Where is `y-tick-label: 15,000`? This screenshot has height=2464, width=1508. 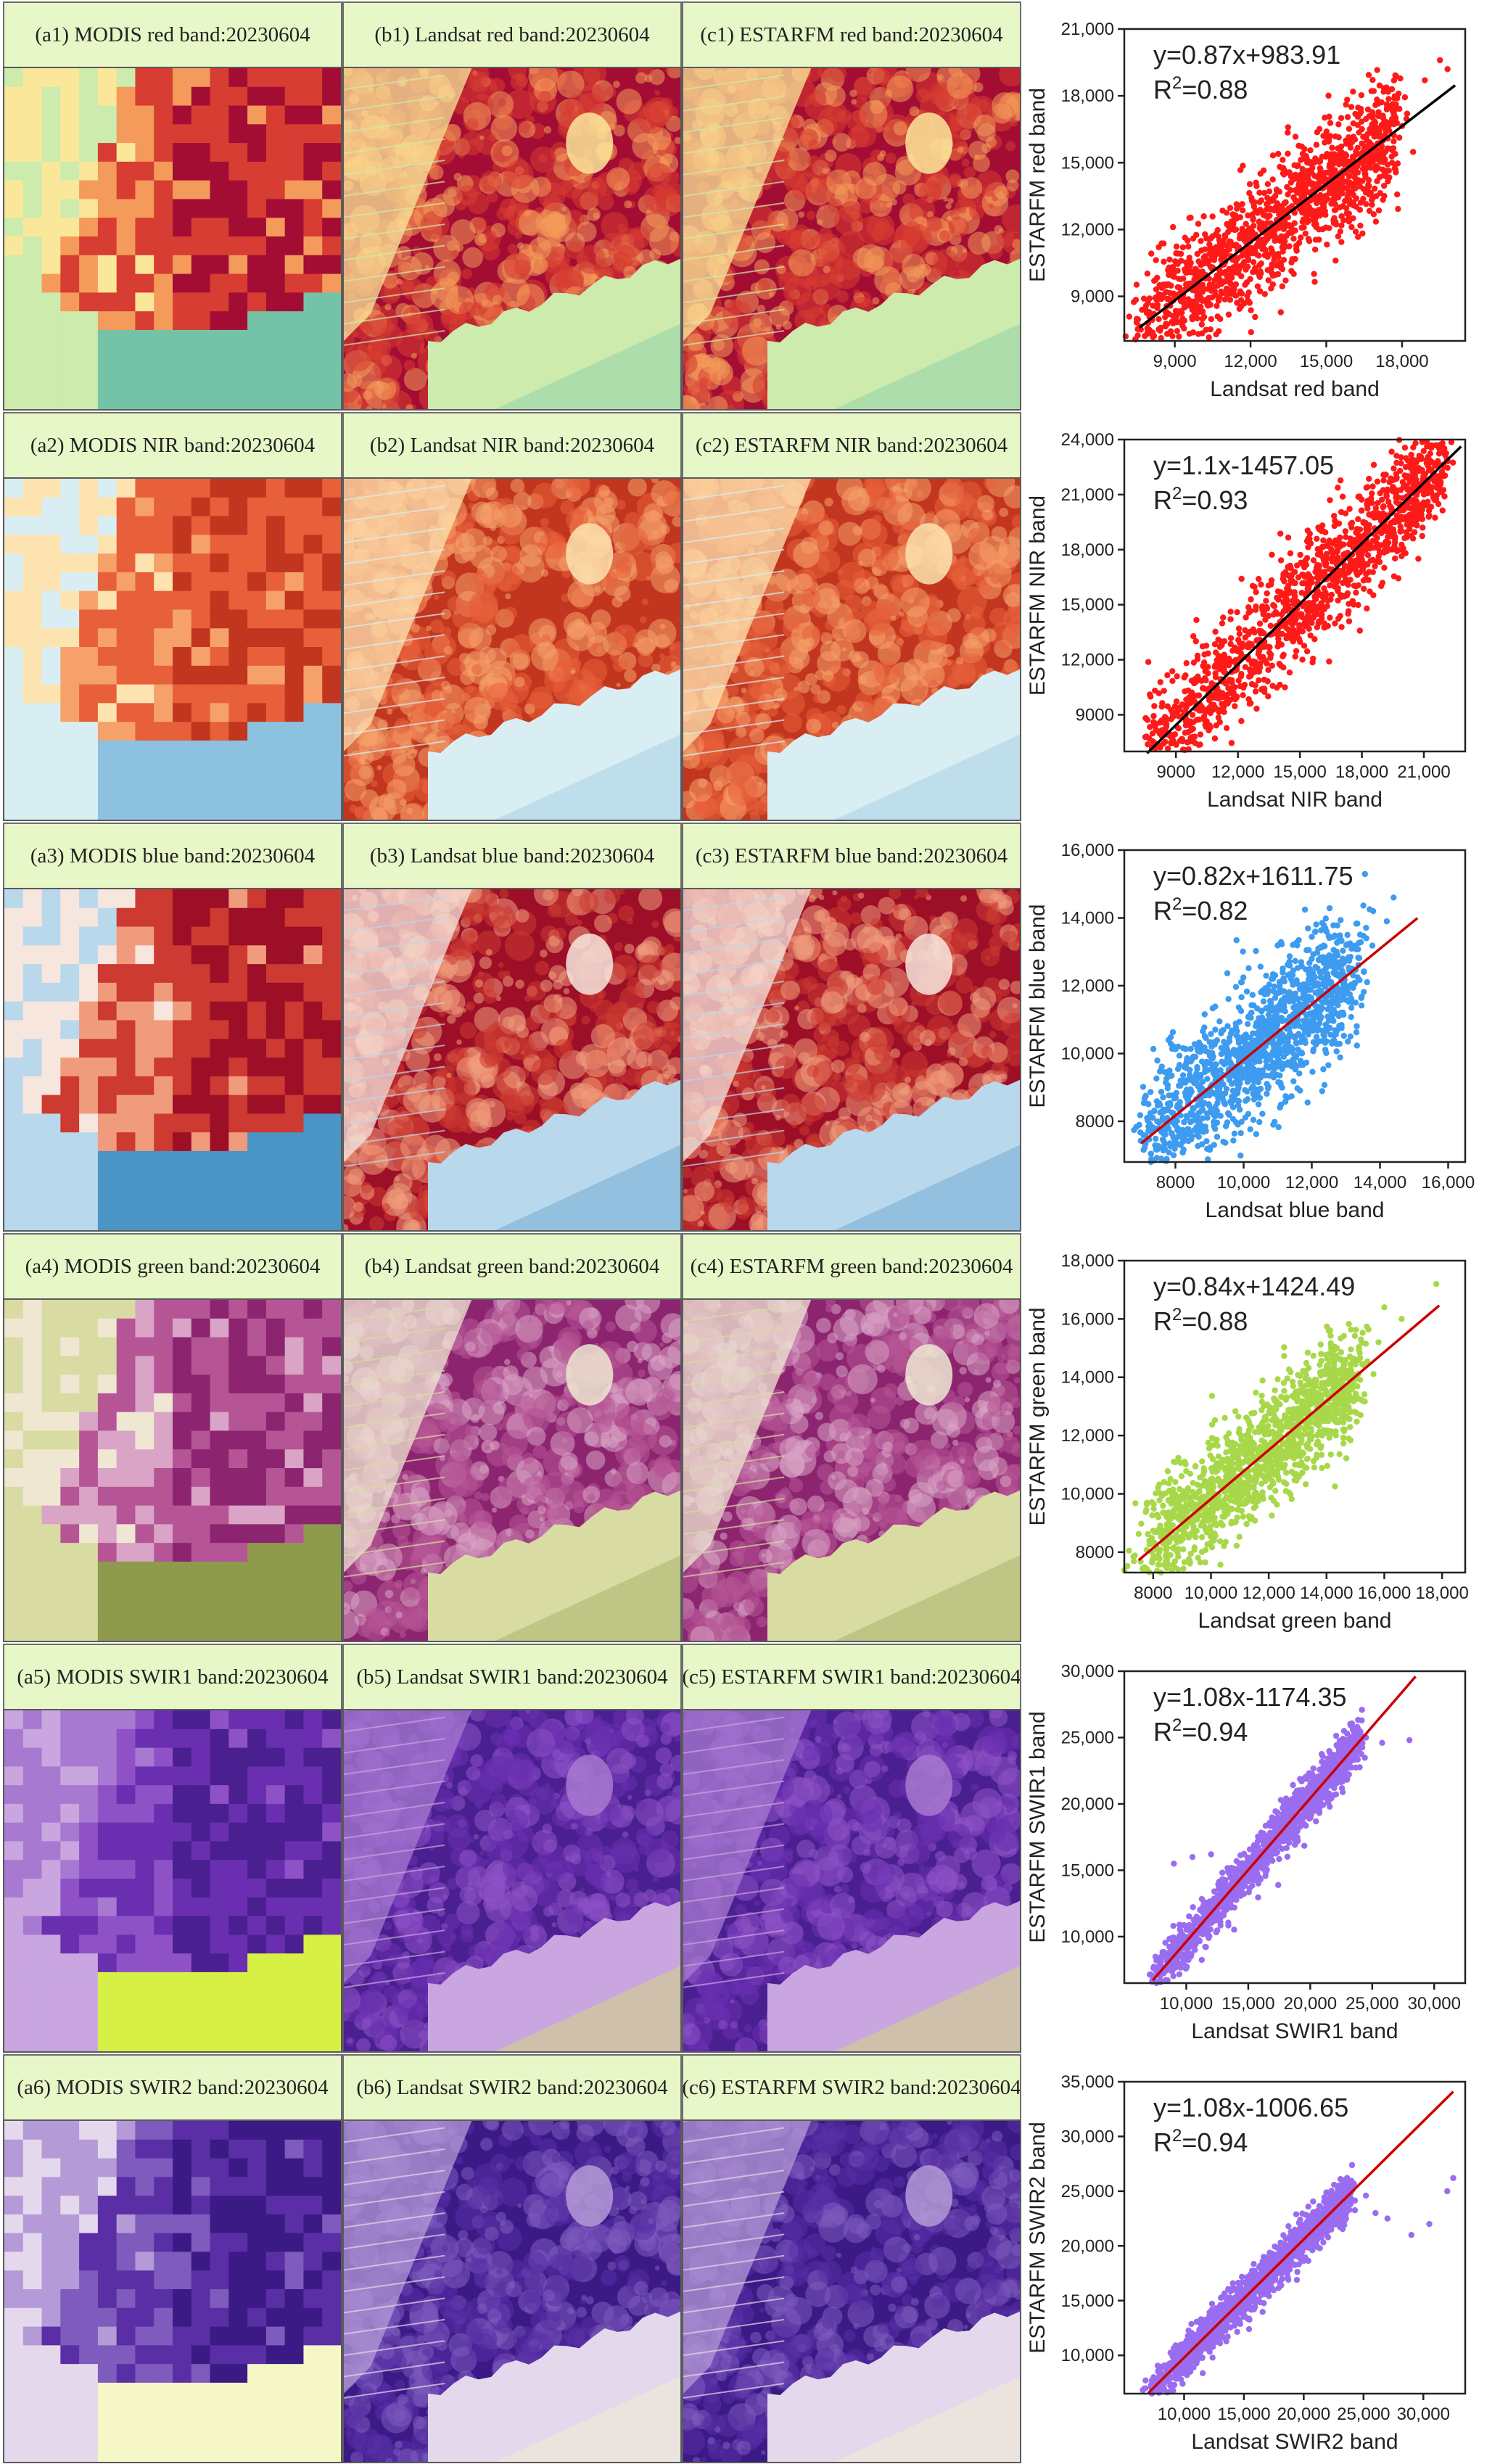
y-tick-label: 15,000 is located at coordinates (1087, 605).